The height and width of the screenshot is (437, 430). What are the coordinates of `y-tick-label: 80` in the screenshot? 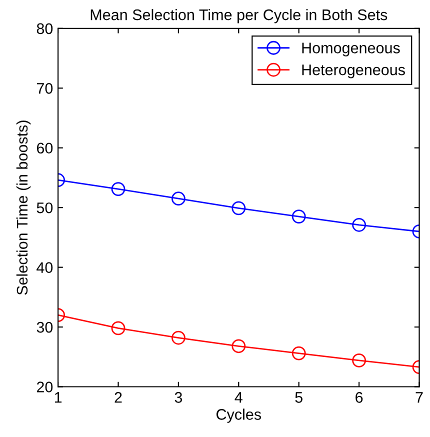 It's located at (44, 28).